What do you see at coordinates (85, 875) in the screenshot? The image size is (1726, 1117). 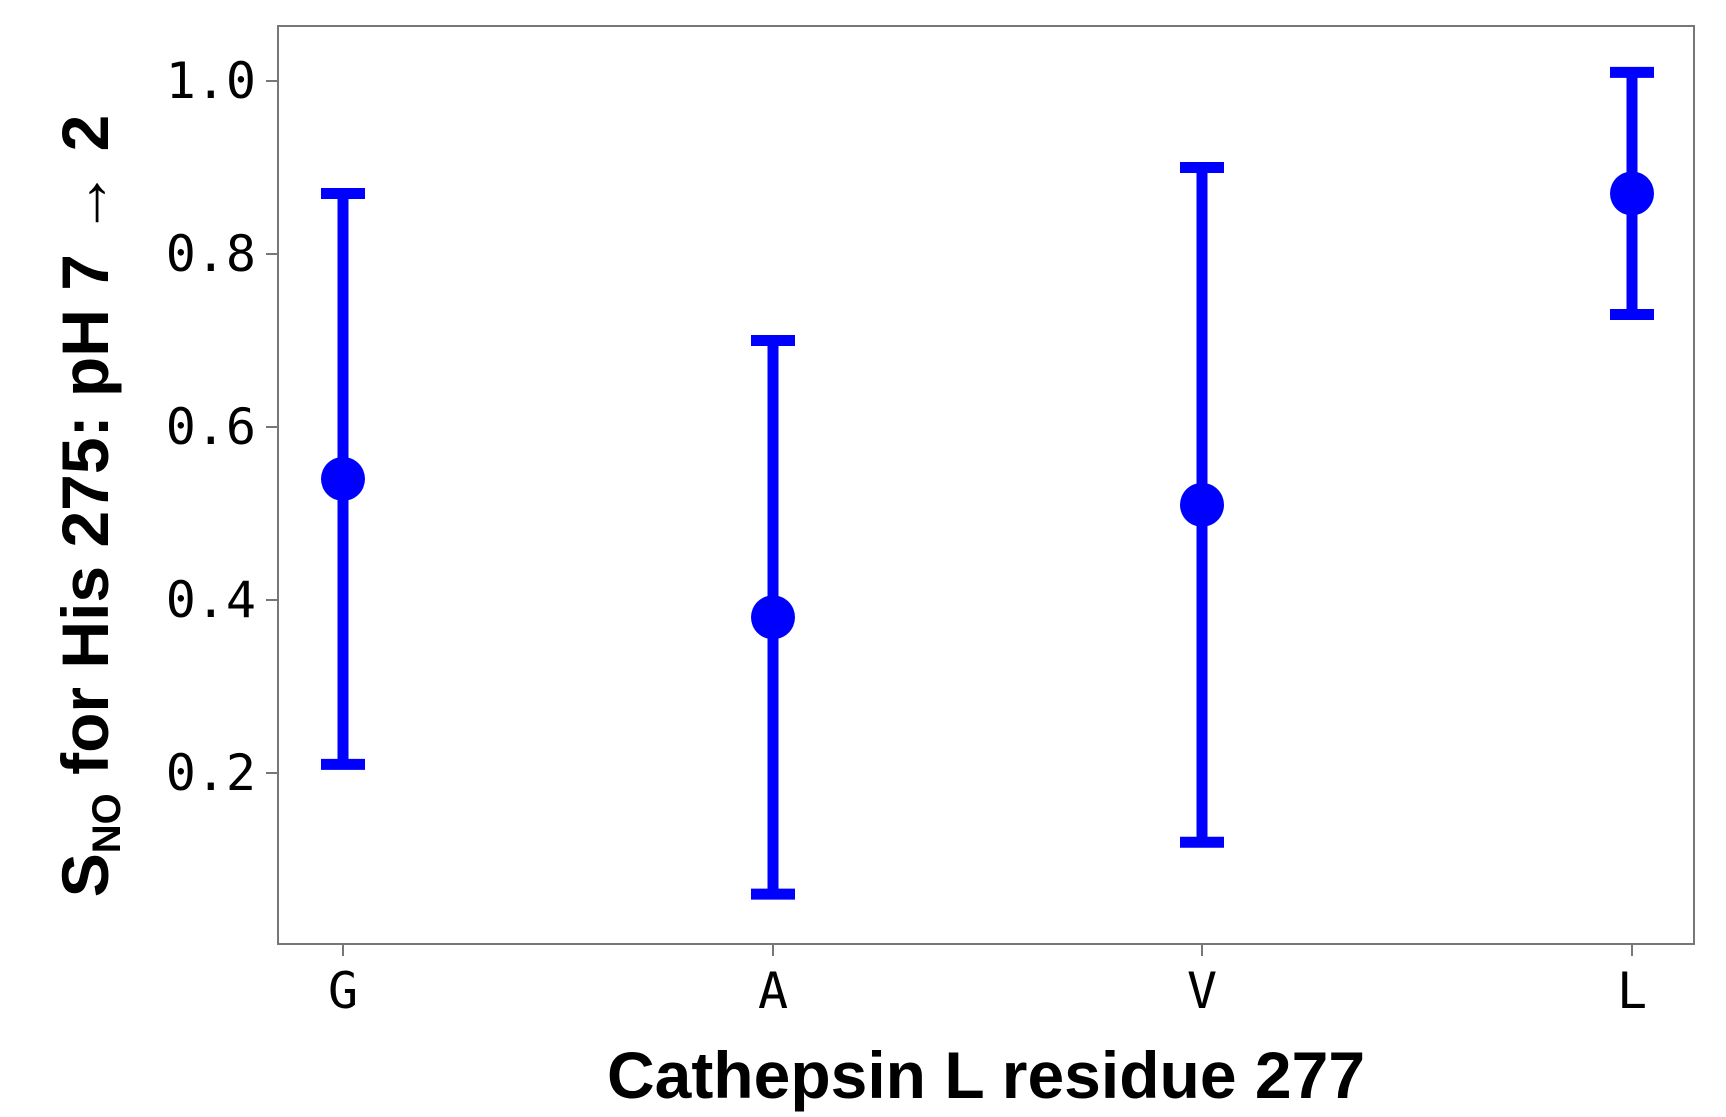 I see `y-axis-title-prefix: S` at bounding box center [85, 875].